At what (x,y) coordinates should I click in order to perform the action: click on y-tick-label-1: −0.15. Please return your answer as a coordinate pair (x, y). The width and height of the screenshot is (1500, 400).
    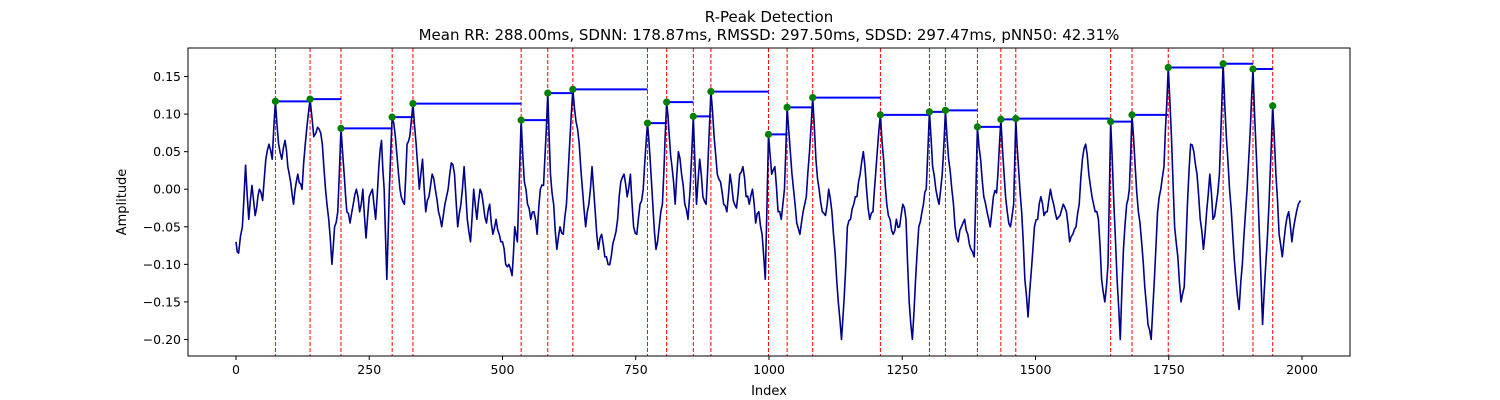
    Looking at the image, I should click on (162, 301).